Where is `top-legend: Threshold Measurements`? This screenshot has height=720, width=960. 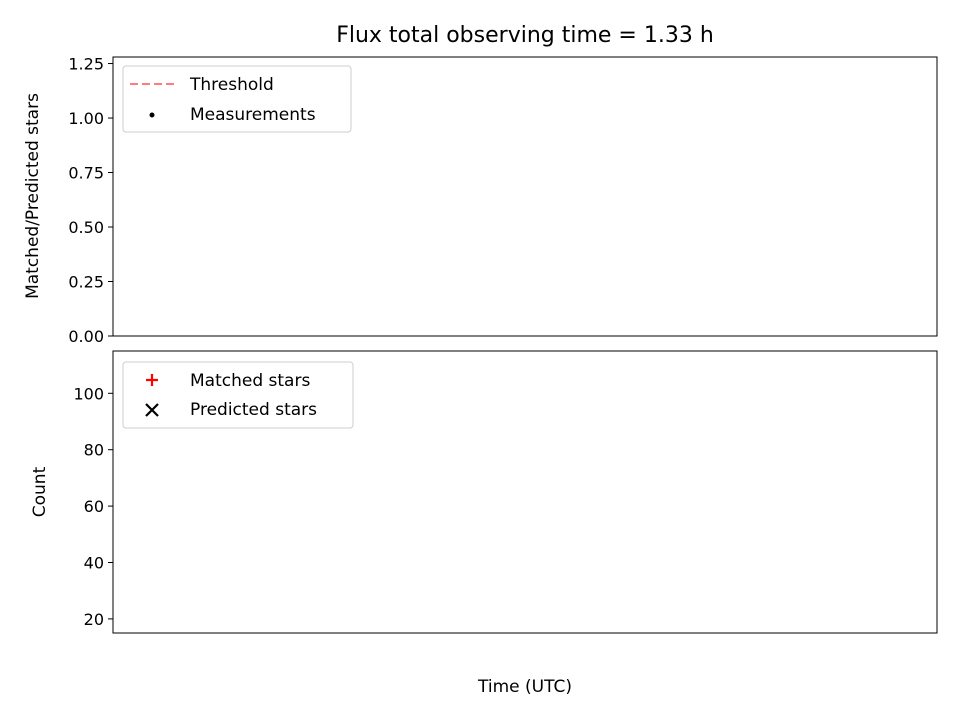
top-legend: Threshold Measurements is located at coordinates (237, 99).